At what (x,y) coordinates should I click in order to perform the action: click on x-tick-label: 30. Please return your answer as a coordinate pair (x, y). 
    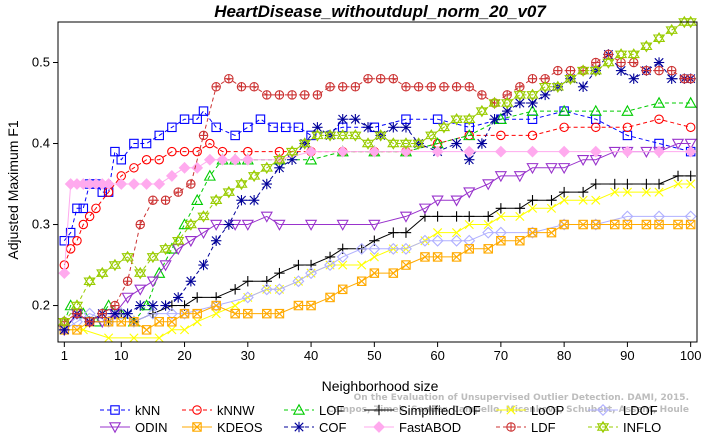
    Looking at the image, I should click on (248, 355).